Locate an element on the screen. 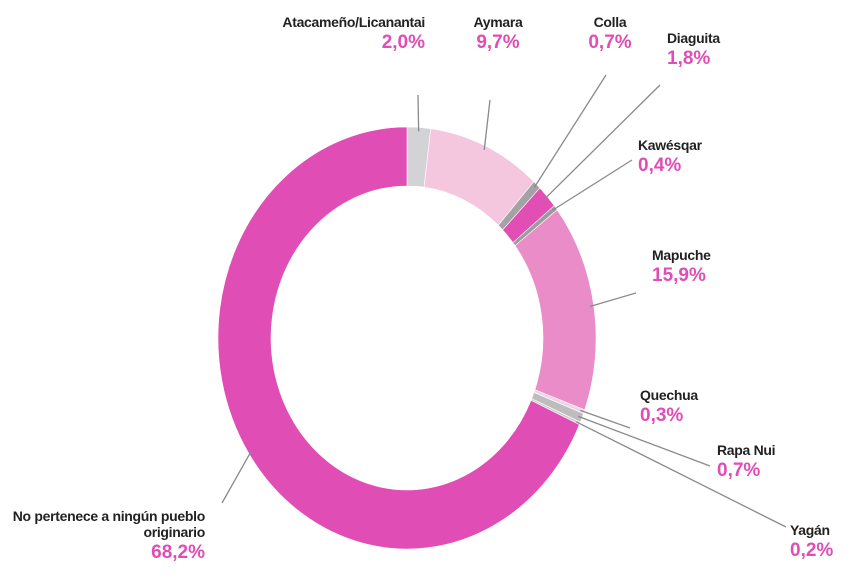  category-name: Quechua is located at coordinates (669, 395).